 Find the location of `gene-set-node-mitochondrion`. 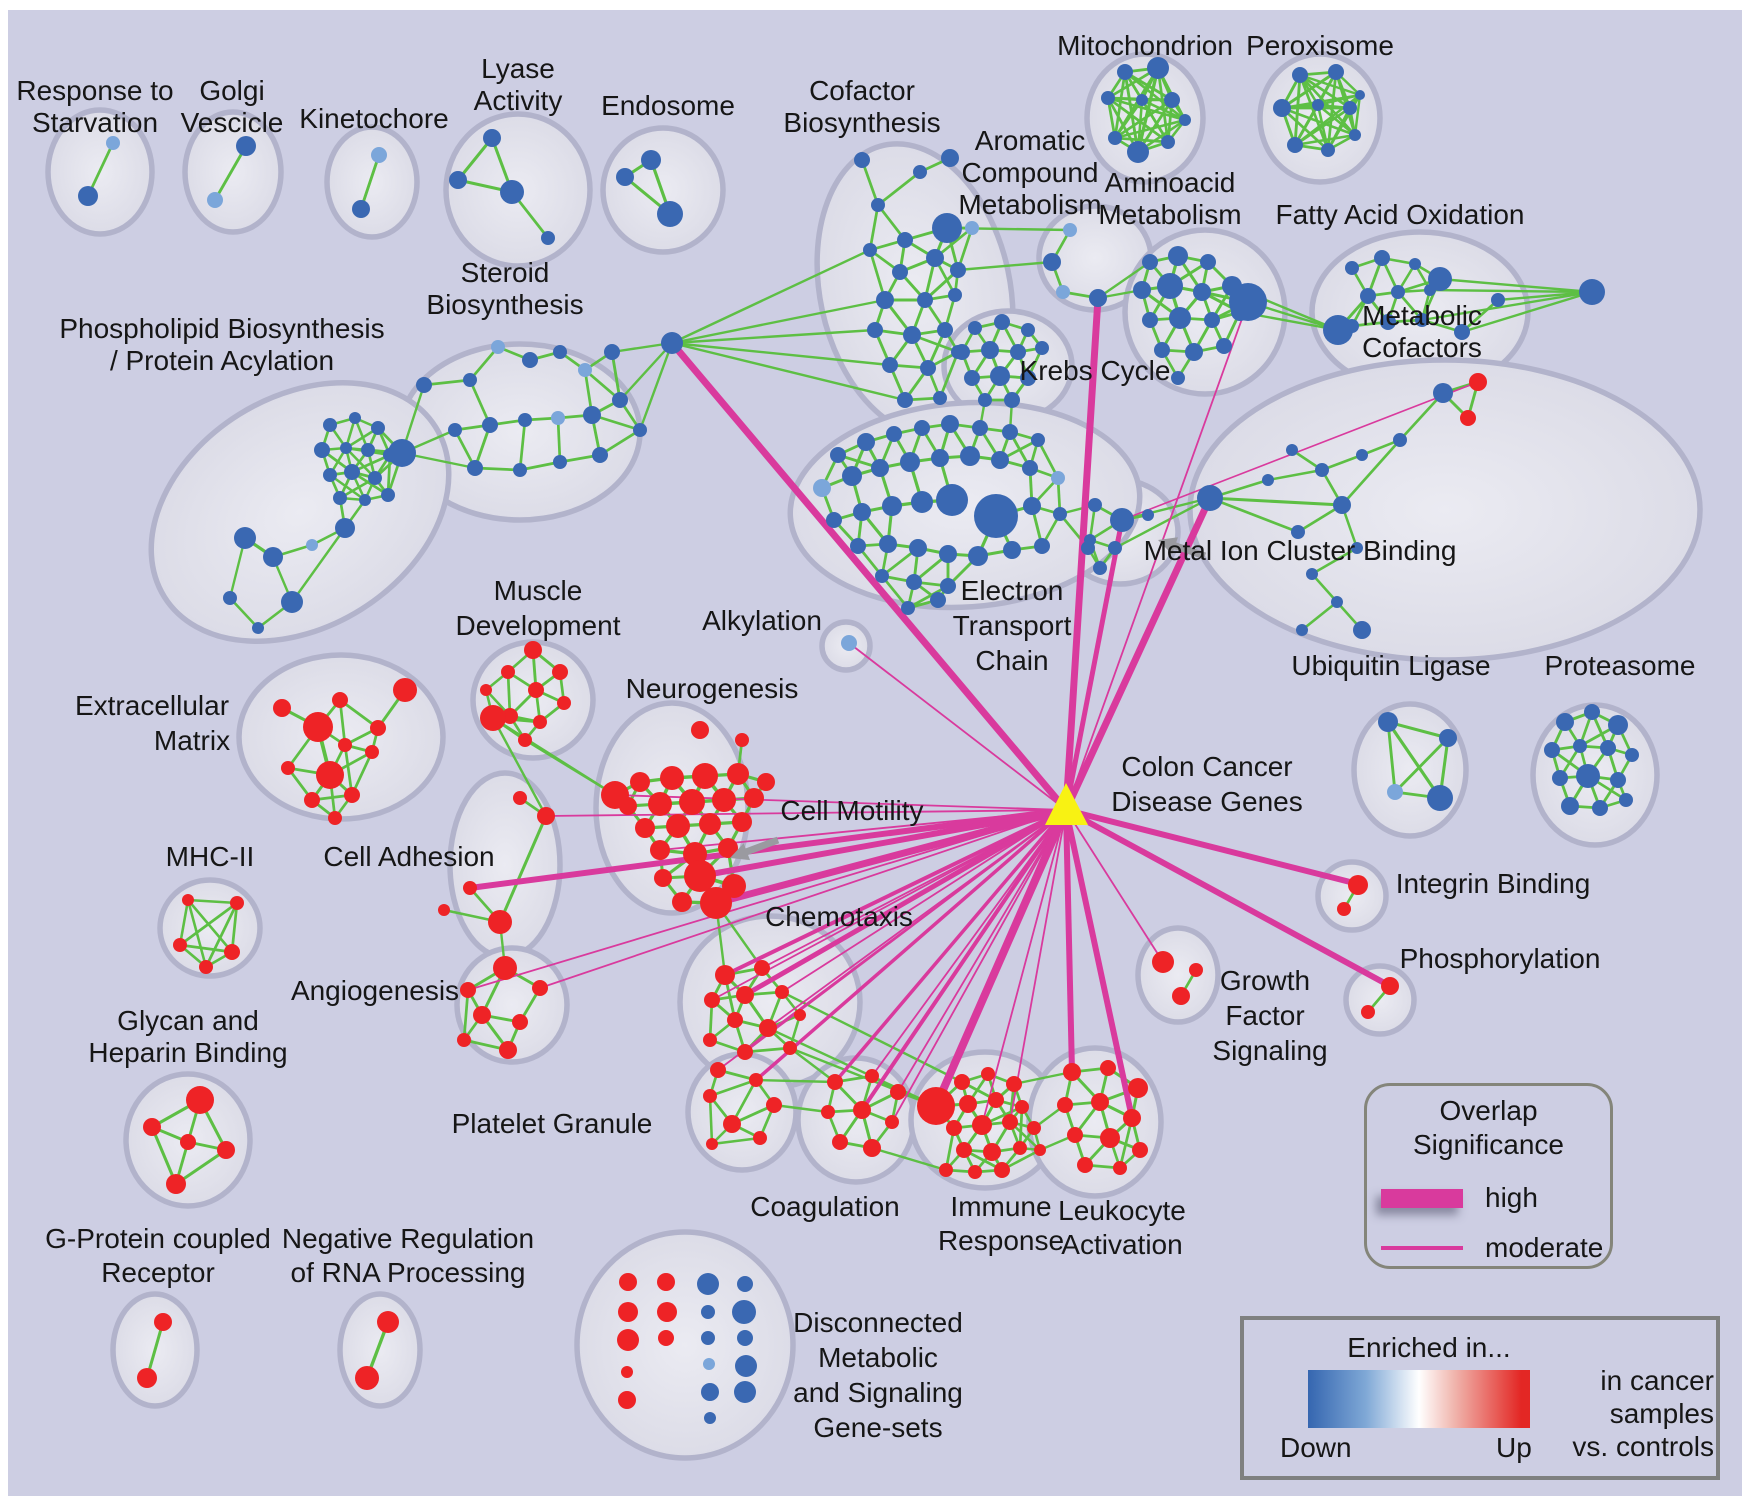

gene-set-node-mitochondrion is located at coordinates (1142, 100).